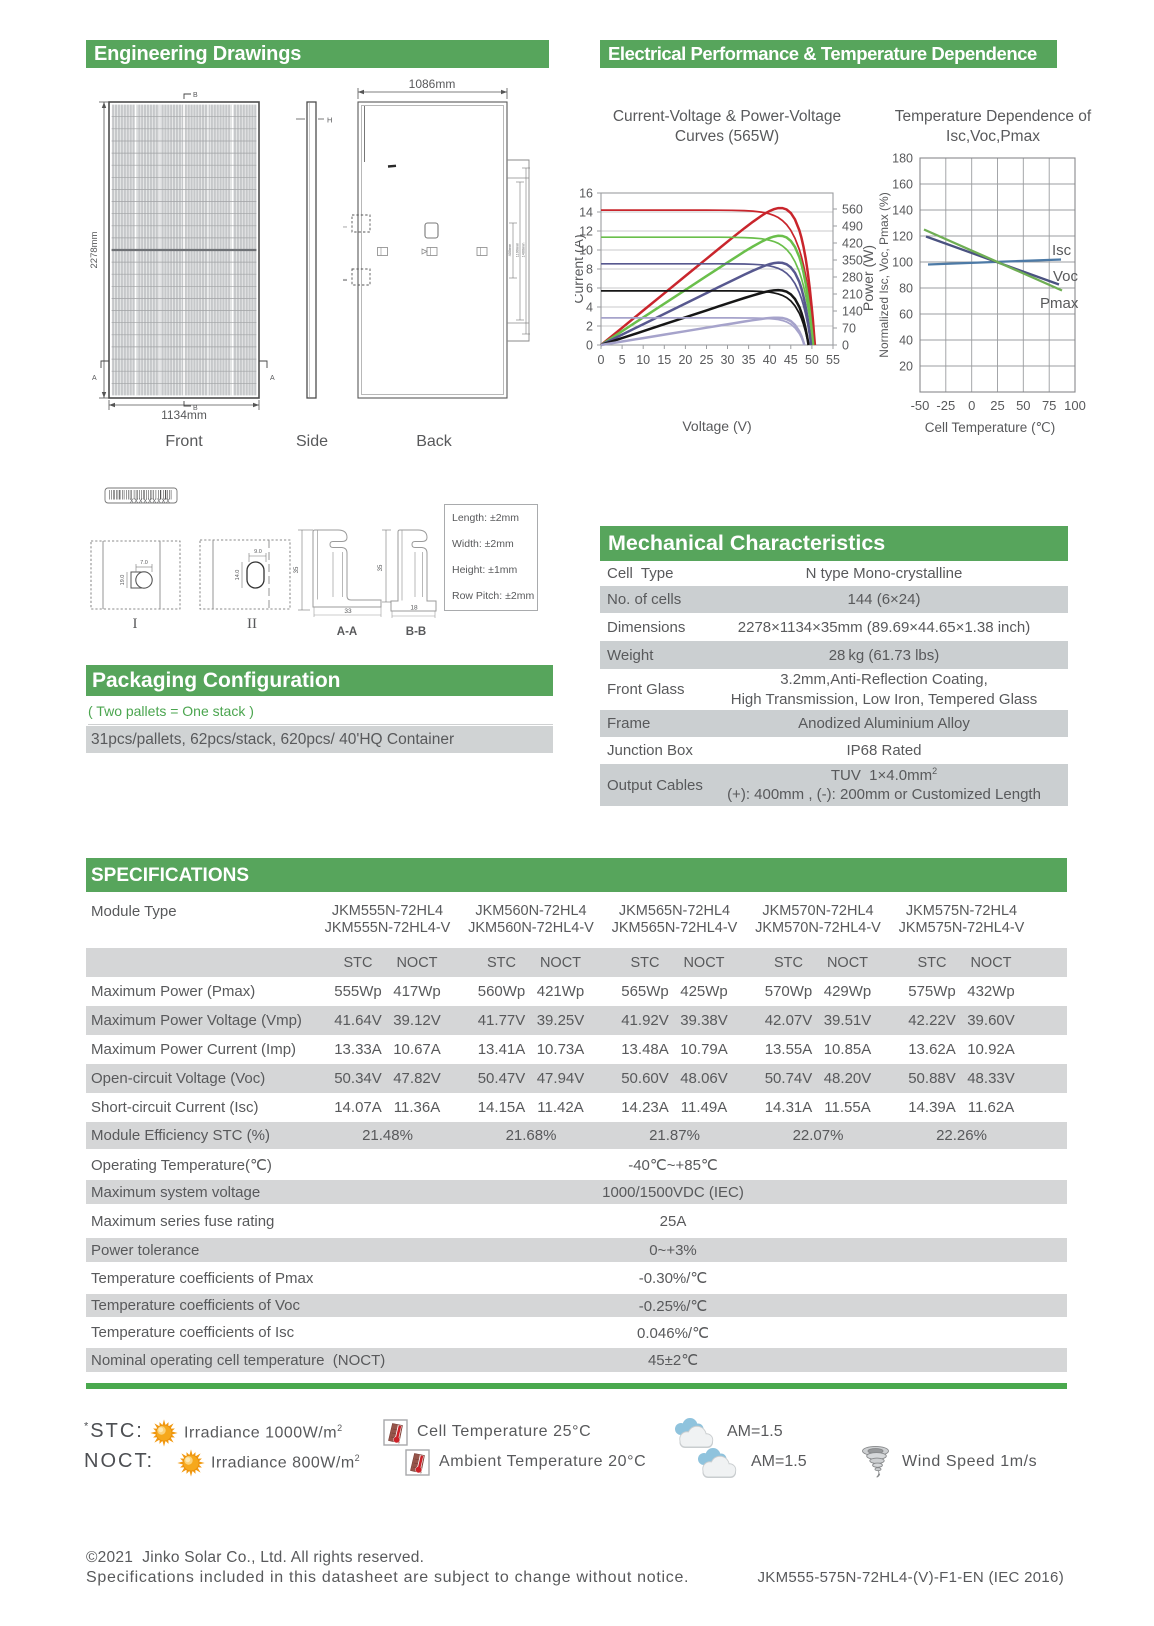 The height and width of the screenshot is (1626, 1154). Describe the element at coordinates (123, 580) in the screenshot. I see `svg-text: 19.0` at that location.